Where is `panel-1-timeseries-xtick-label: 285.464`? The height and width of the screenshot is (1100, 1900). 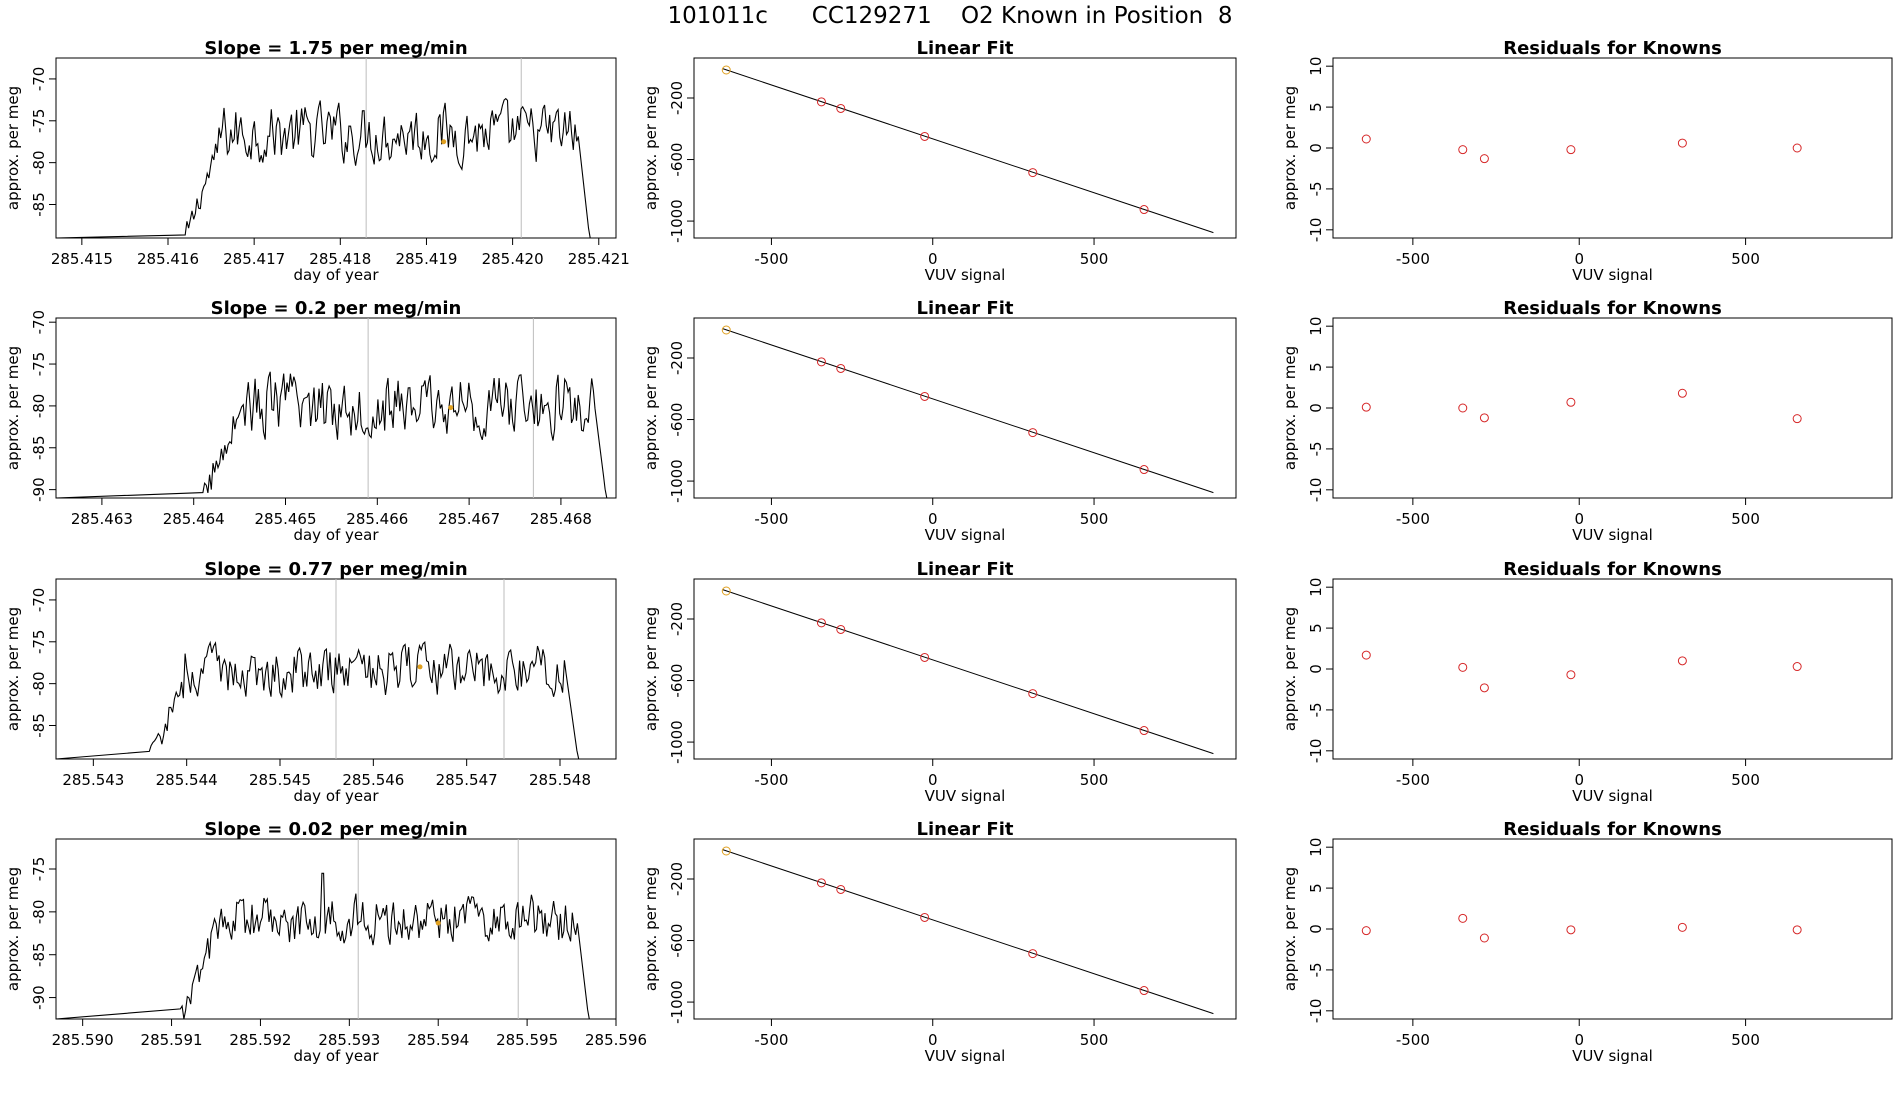
panel-1-timeseries-xtick-label: 285.464 is located at coordinates (194, 519).